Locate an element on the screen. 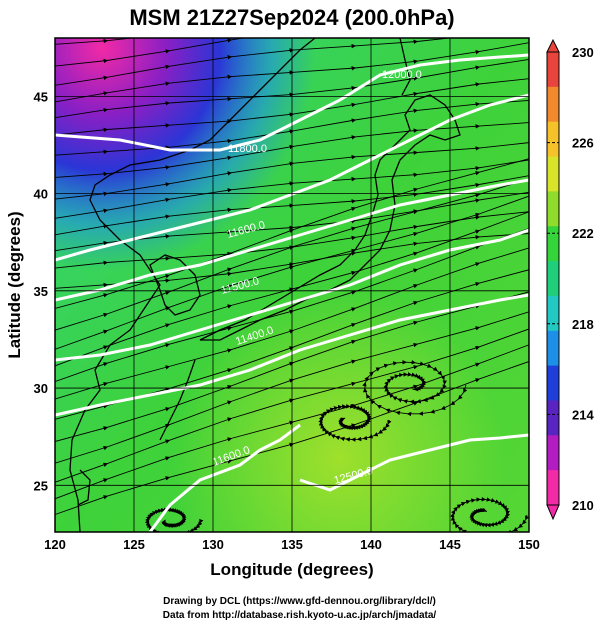 The image size is (599, 625). coastline-sakhalin is located at coordinates (405, 67).